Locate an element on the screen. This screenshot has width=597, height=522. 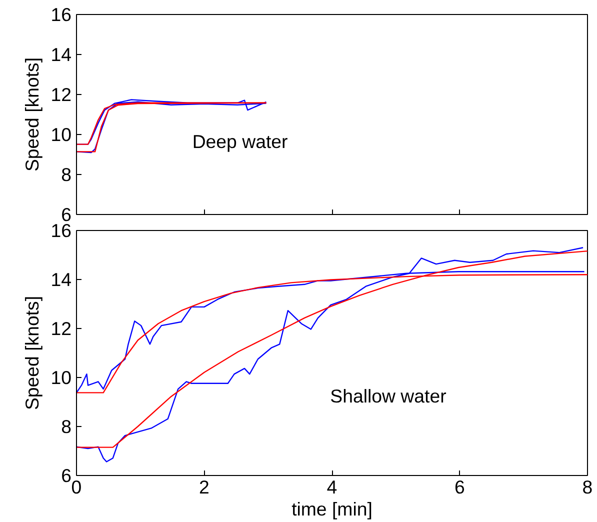
x-tick-label: 2 is located at coordinates (204, 487).